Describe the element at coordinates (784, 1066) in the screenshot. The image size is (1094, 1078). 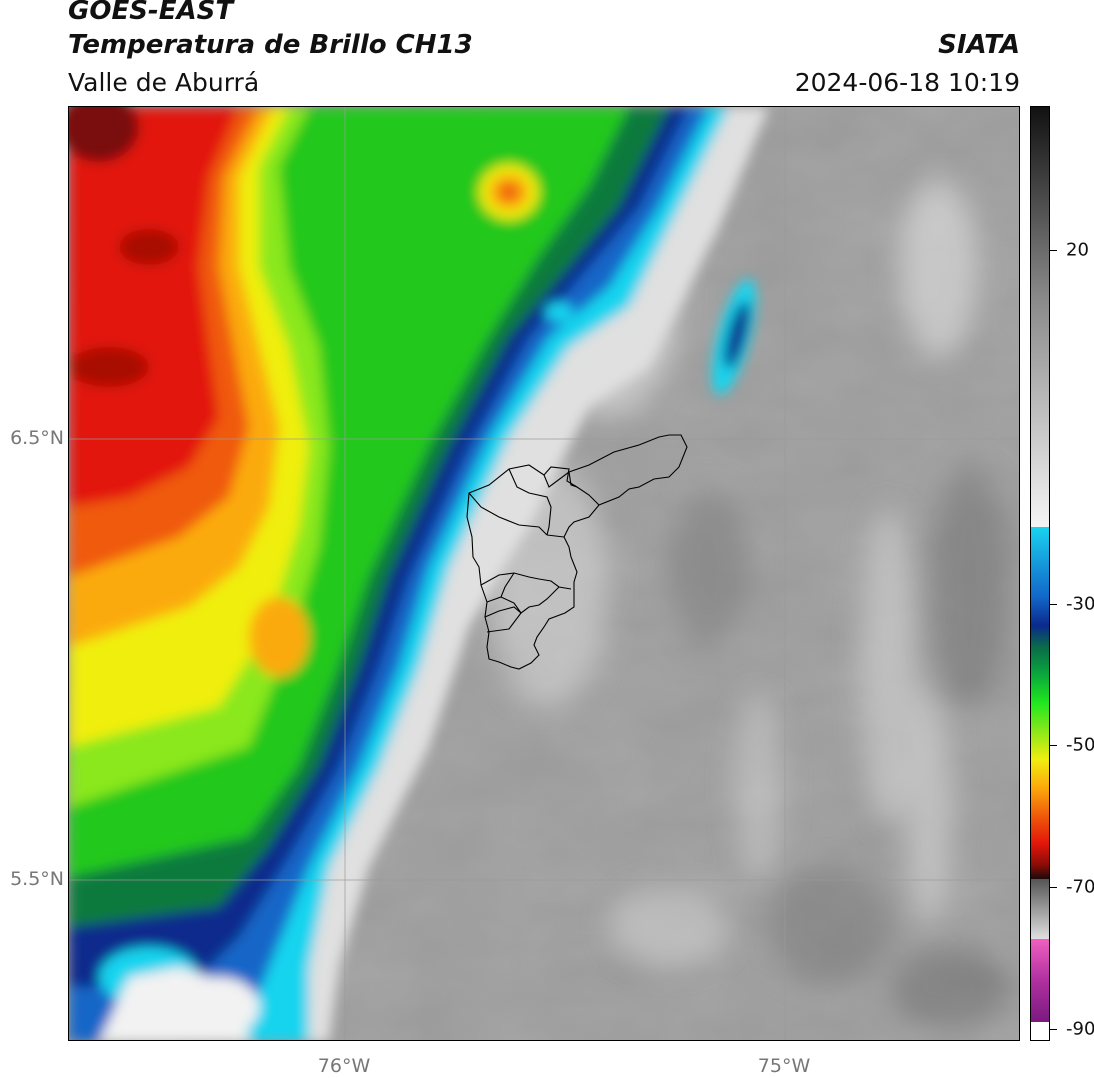
I see `lon-label-75W: 75°W` at that location.